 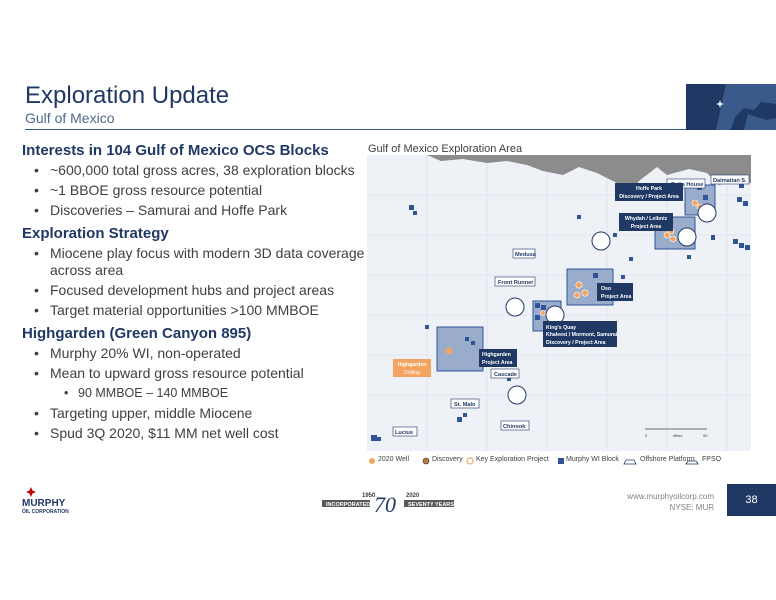 I want to click on seventy-years-badge: 1950 2020 INCORPORATED 70 SEVENTY YEARS, so click(x=387, y=503).